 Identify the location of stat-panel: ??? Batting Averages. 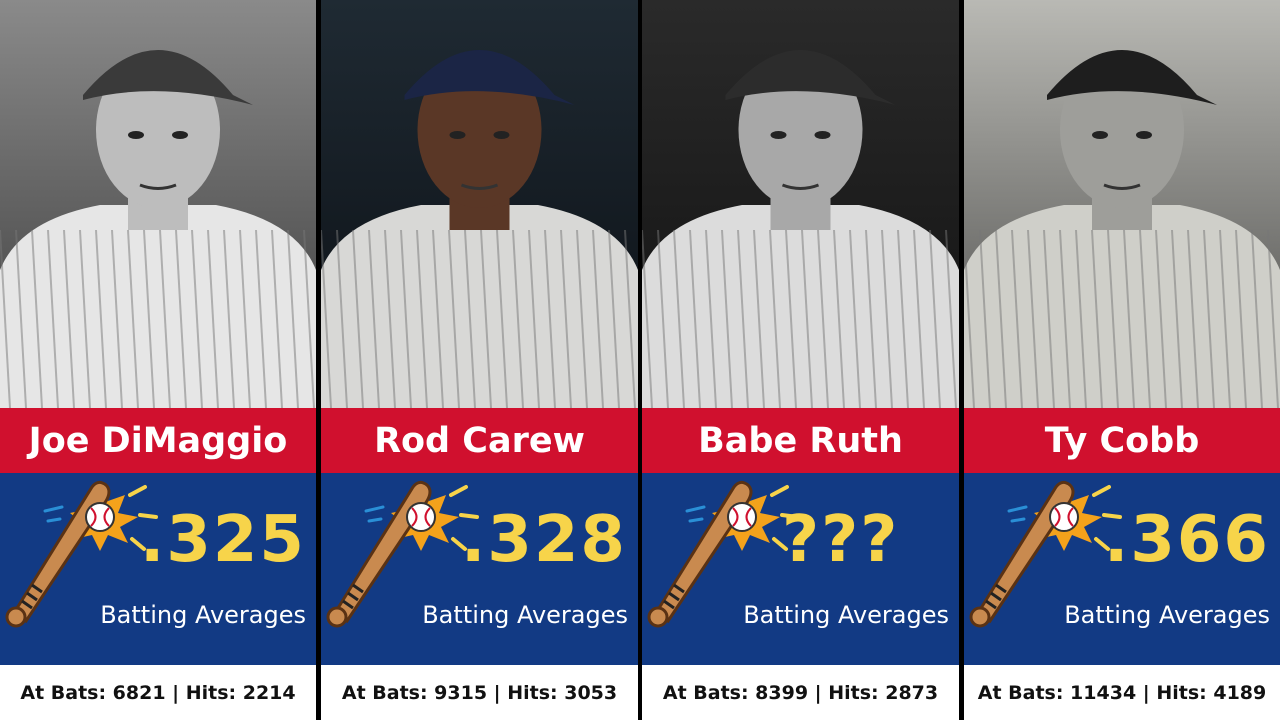
(800, 569).